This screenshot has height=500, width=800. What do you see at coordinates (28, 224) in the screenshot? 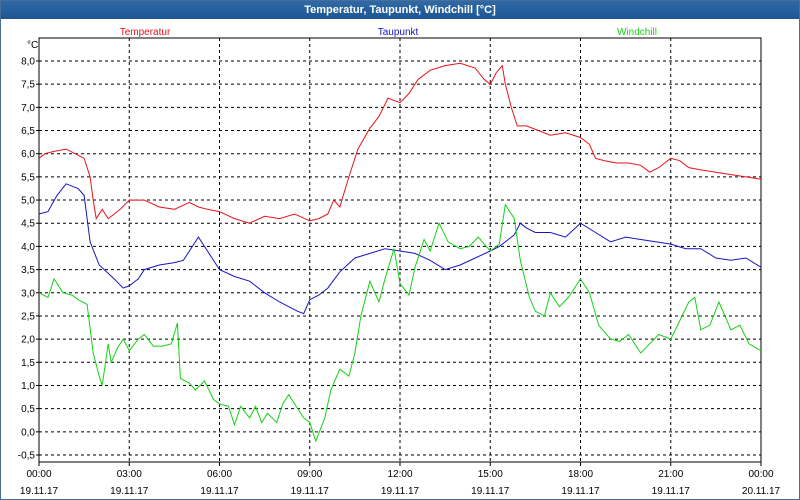
I see `y-tick-label: 4,5` at bounding box center [28, 224].